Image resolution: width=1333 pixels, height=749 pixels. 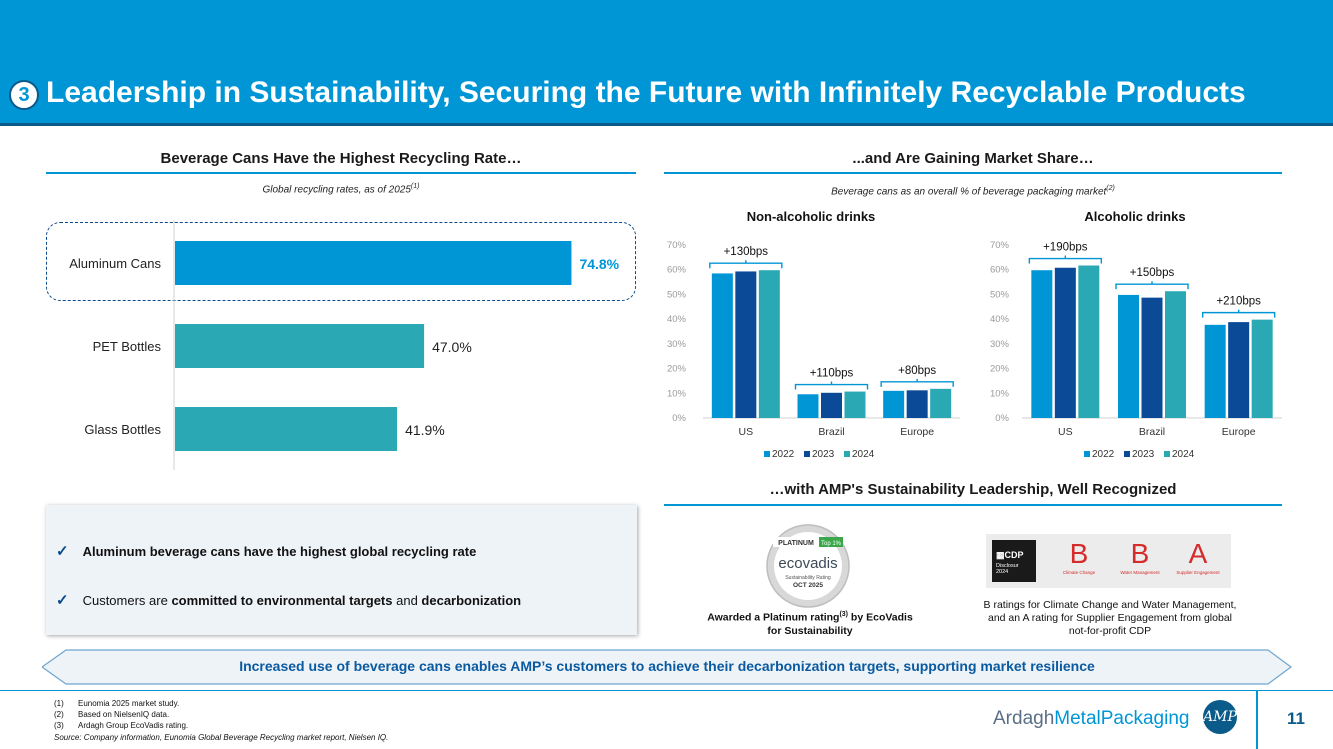 I want to click on left-section-rule, so click(x=341, y=173).